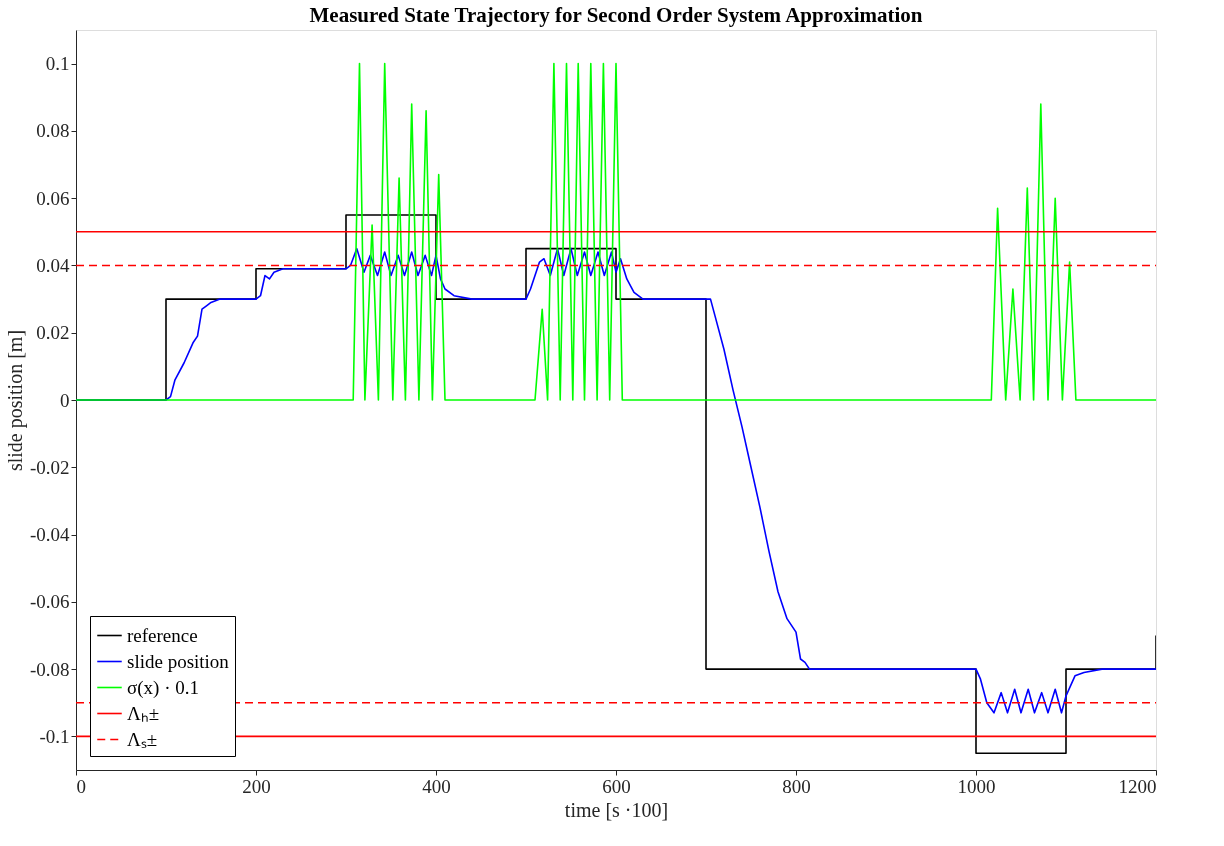 This screenshot has height=846, width=1224. I want to click on x-axis-title: time [s ·100], so click(616, 809).